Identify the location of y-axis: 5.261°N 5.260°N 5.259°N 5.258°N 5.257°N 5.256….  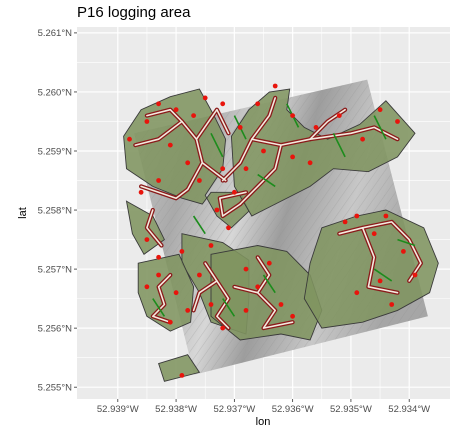
(57, 210).